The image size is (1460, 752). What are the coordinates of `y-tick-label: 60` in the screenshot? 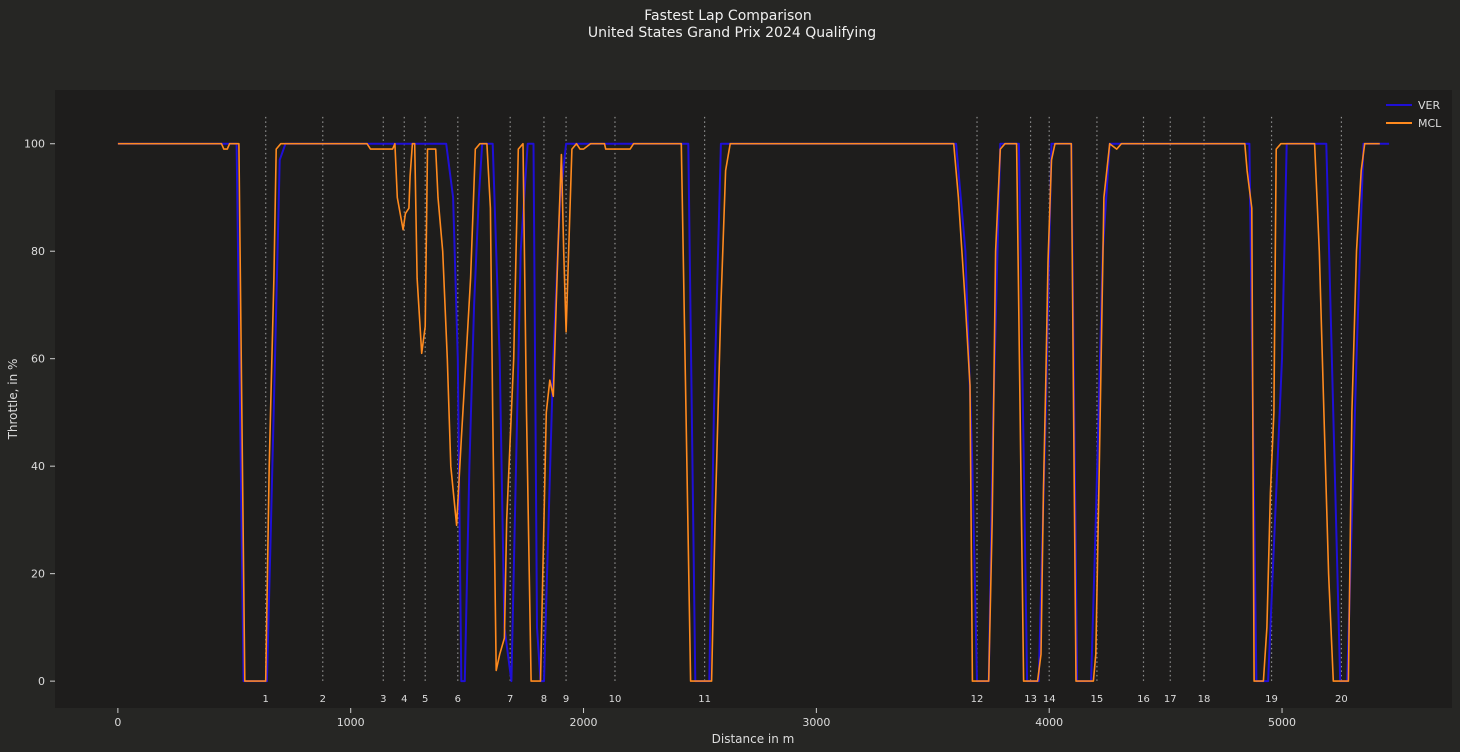 It's located at (38, 359).